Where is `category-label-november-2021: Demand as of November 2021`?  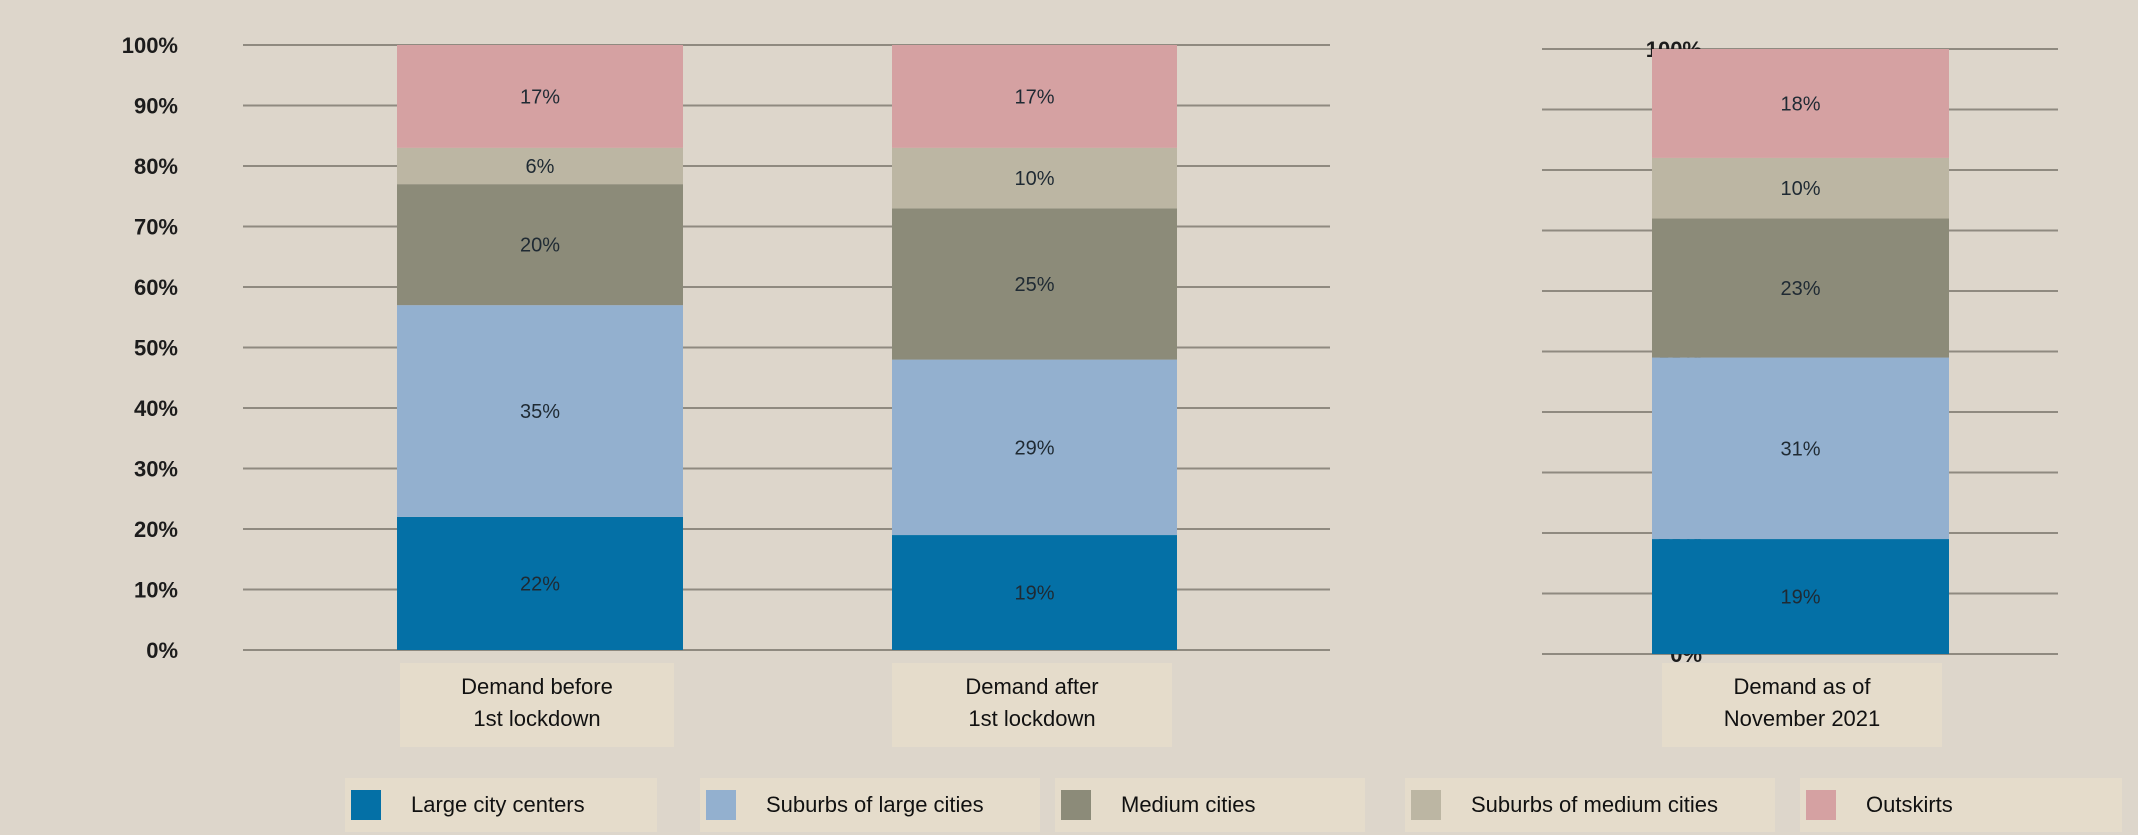
category-label-november-2021: Demand as of November 2021 is located at coordinates (1802, 705).